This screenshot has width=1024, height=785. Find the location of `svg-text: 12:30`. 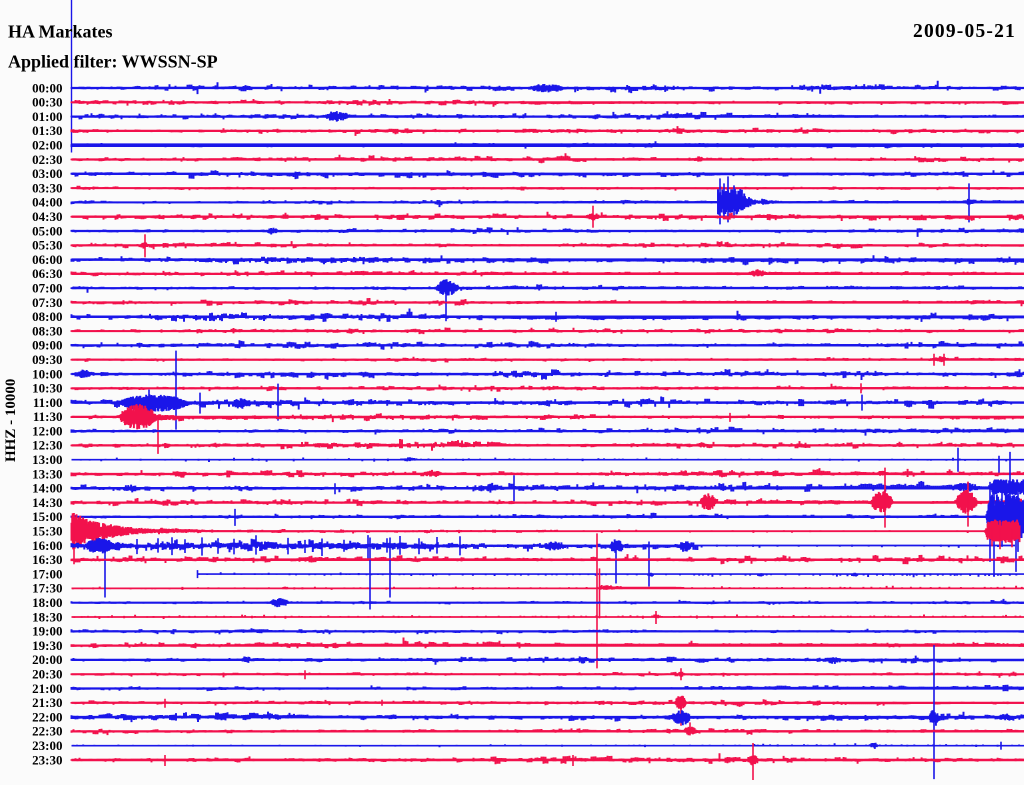

svg-text: 12:30 is located at coordinates (47, 445).